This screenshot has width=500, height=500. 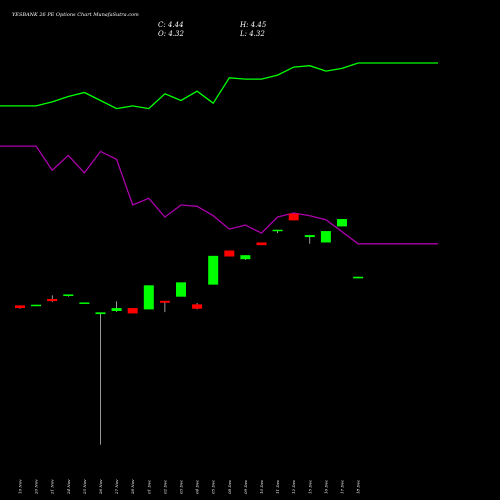 I want to click on x-tick-label: 03 Dec, so click(x=181, y=486).